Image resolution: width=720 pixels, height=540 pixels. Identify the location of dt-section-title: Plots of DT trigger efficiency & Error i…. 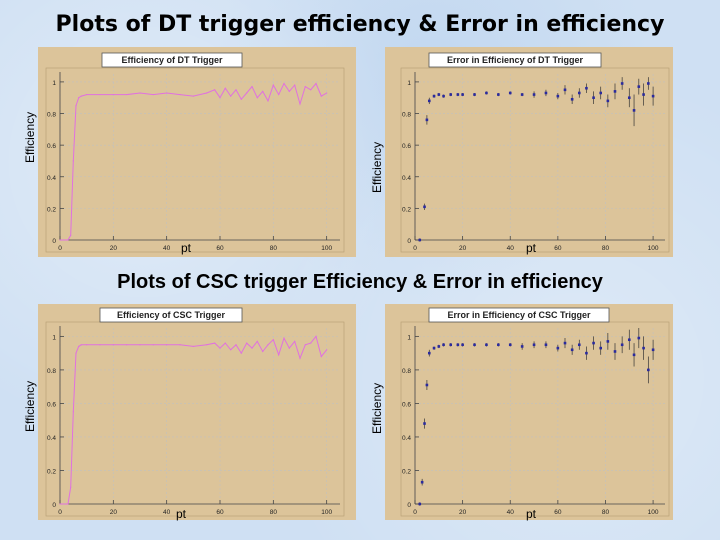
(360, 24).